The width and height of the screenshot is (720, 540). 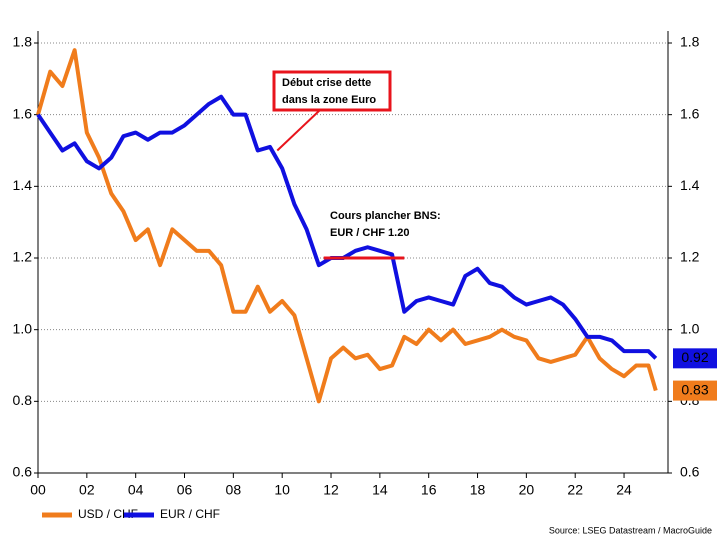 I want to click on x-tick-label: 22, so click(x=575, y=490).